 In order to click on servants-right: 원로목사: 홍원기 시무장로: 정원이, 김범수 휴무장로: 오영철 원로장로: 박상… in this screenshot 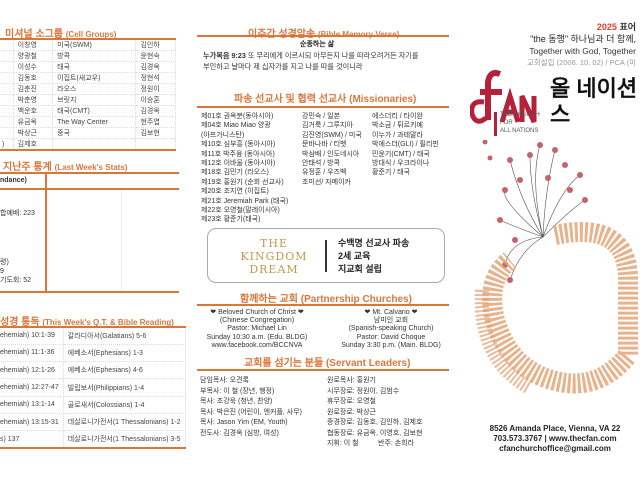, I will do `click(374, 413)`.